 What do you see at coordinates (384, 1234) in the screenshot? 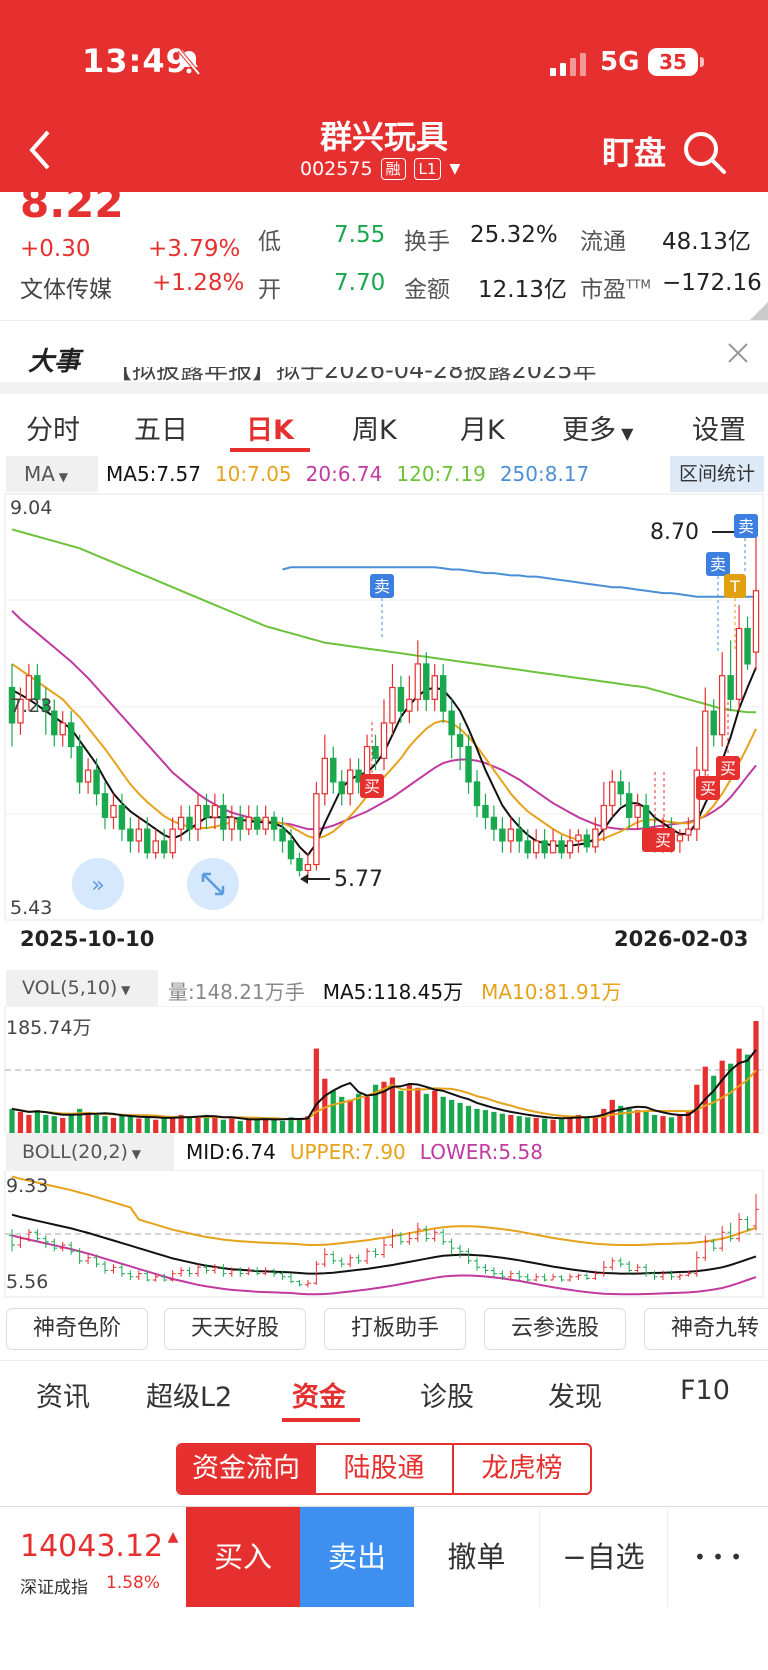
I see `boll-chart: 9.33 5.56` at bounding box center [384, 1234].